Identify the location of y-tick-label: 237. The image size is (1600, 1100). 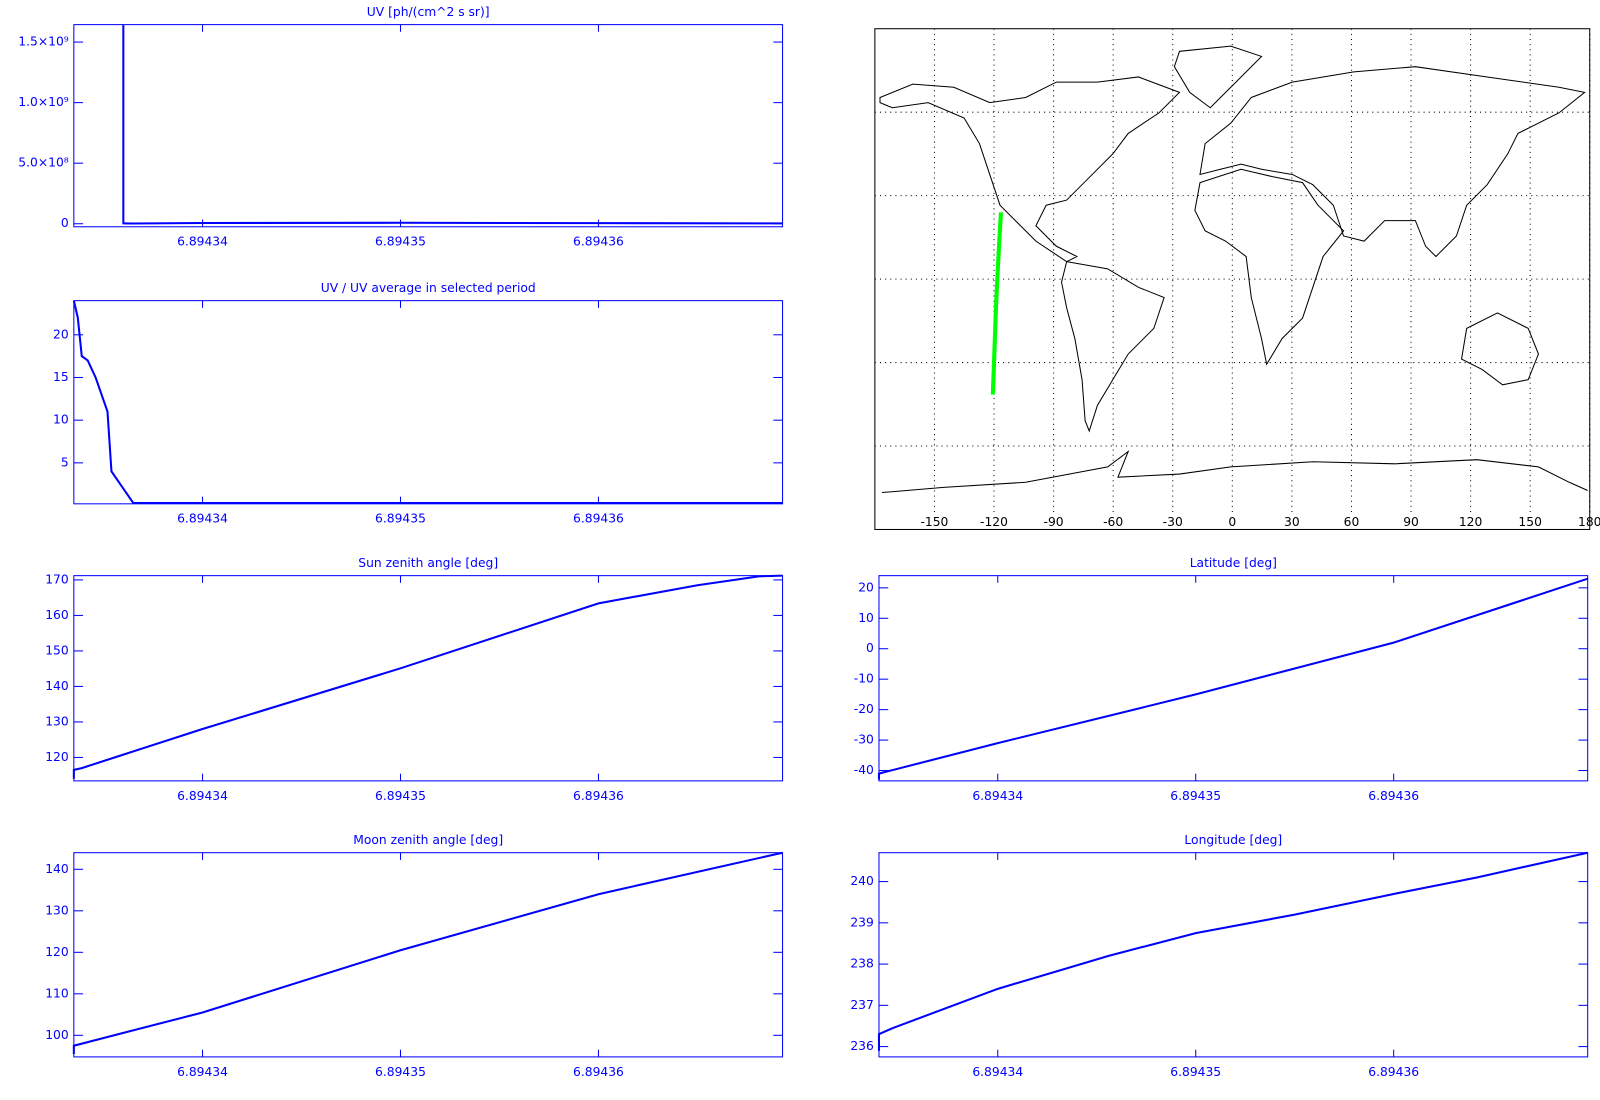
(861, 1005).